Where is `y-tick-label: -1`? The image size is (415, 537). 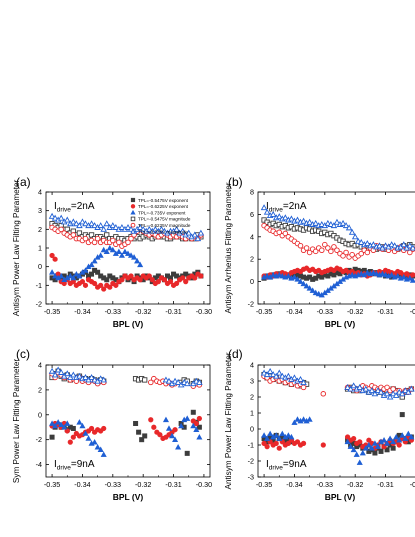 y-tick-label: -1 is located at coordinates (39, 285).